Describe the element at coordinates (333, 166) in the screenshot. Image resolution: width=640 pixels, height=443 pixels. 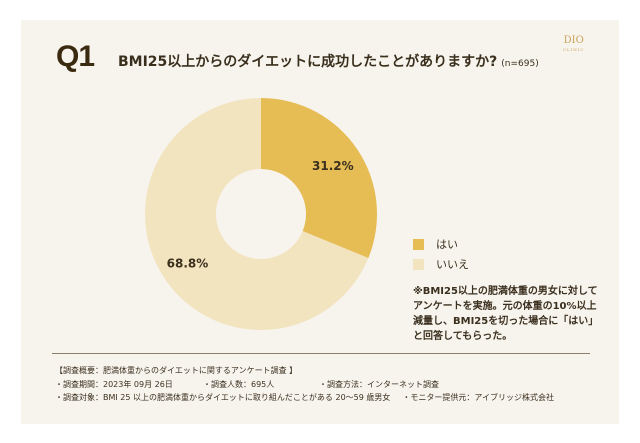
I see `data-label-yes: 31.2%` at that location.